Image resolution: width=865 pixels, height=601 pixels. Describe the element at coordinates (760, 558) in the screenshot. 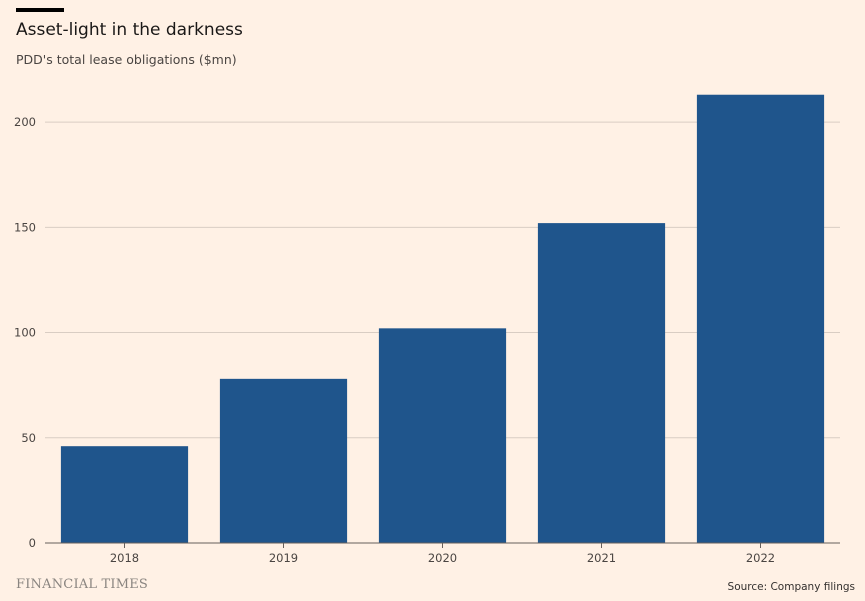

I see `x-tick-label: 2022` at that location.